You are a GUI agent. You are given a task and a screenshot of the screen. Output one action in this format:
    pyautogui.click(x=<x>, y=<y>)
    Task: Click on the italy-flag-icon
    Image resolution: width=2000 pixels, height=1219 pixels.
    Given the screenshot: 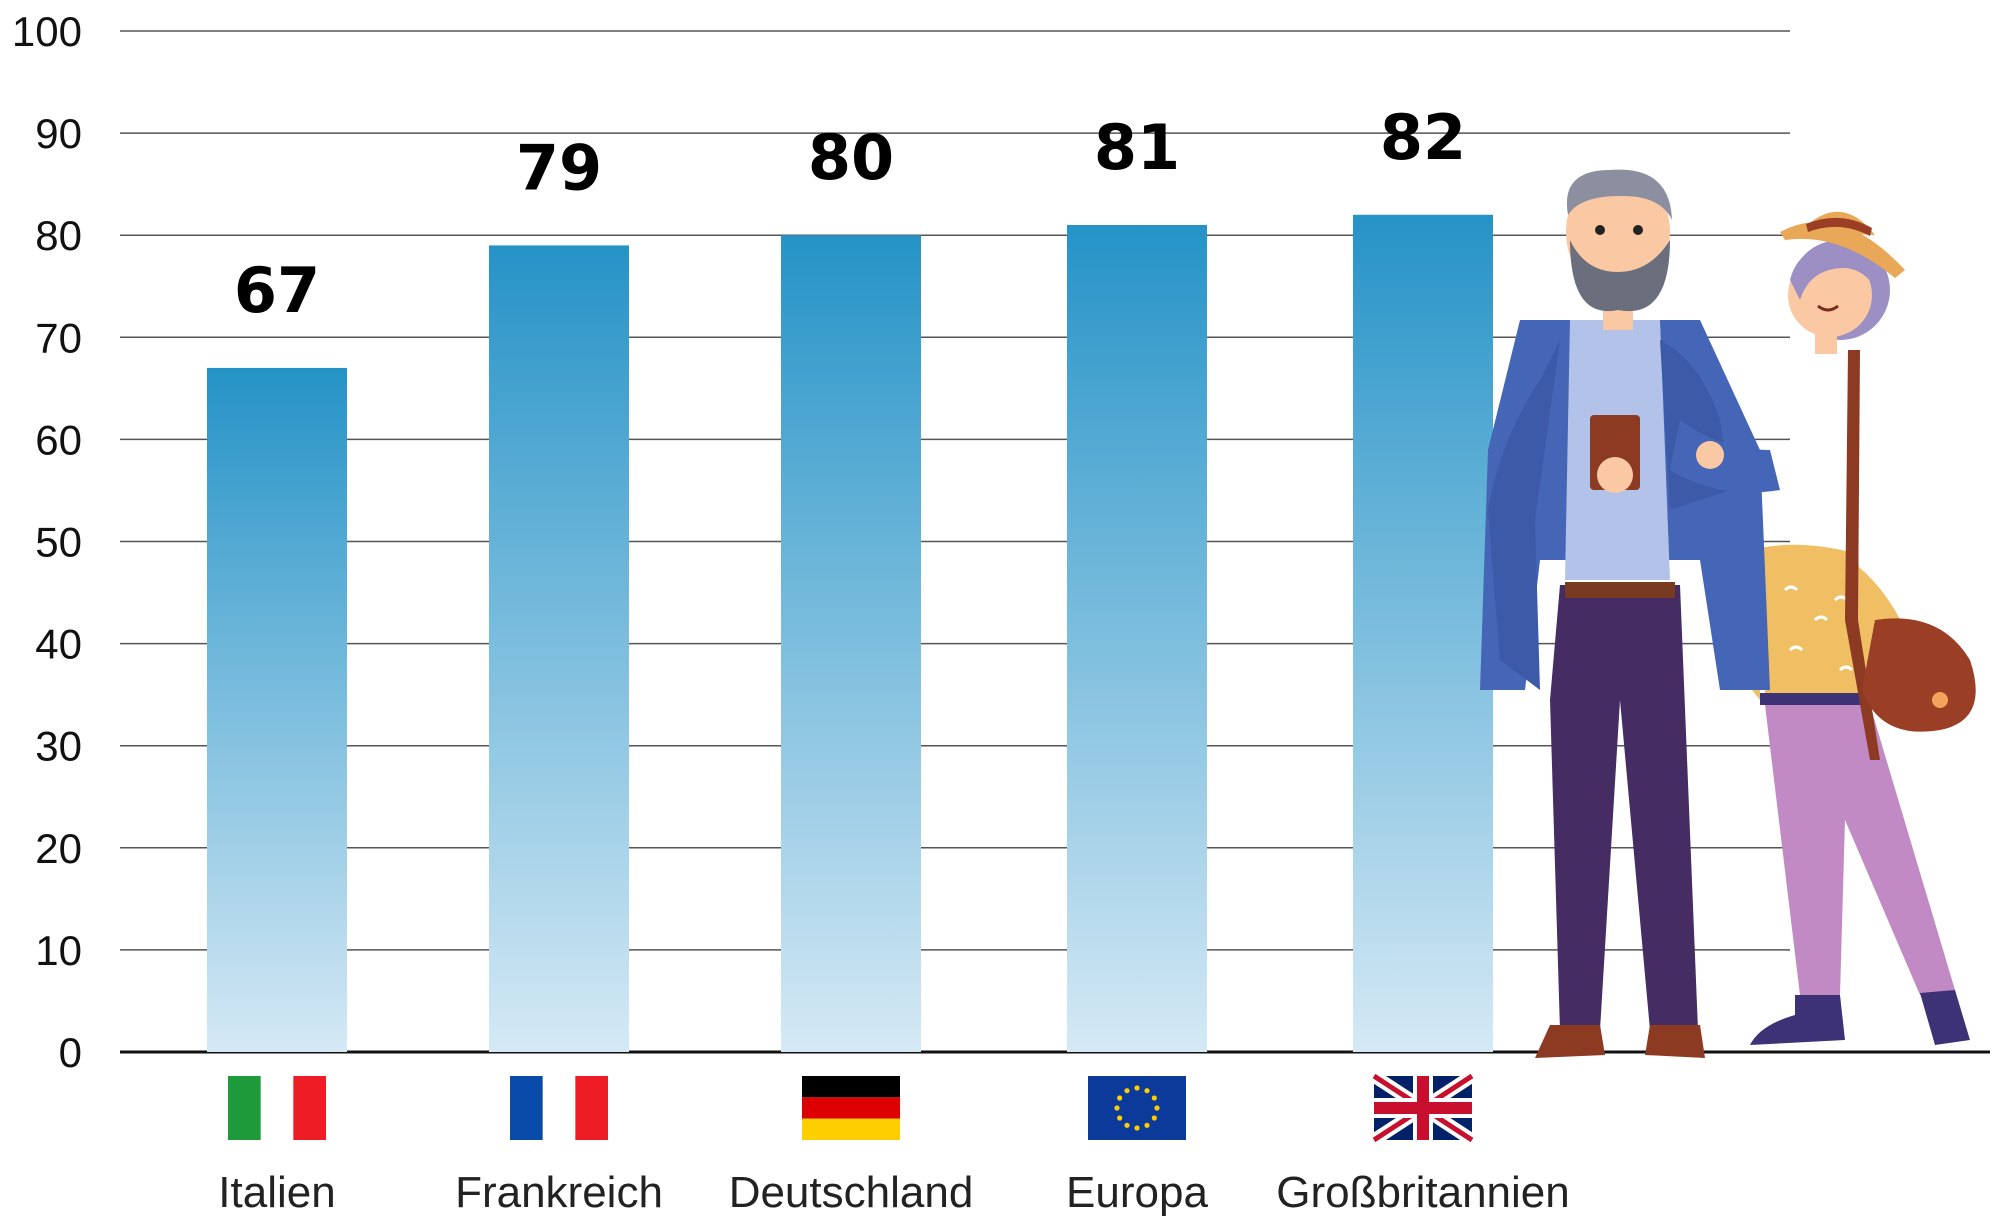 What is the action you would take?
    pyautogui.click(x=277, y=1108)
    